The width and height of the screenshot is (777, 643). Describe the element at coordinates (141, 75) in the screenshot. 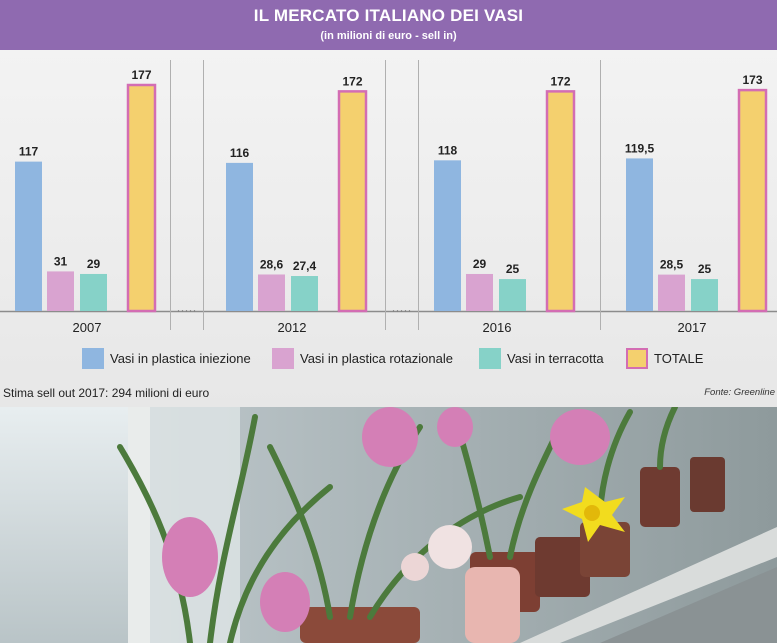

I see `data-label: 177` at that location.